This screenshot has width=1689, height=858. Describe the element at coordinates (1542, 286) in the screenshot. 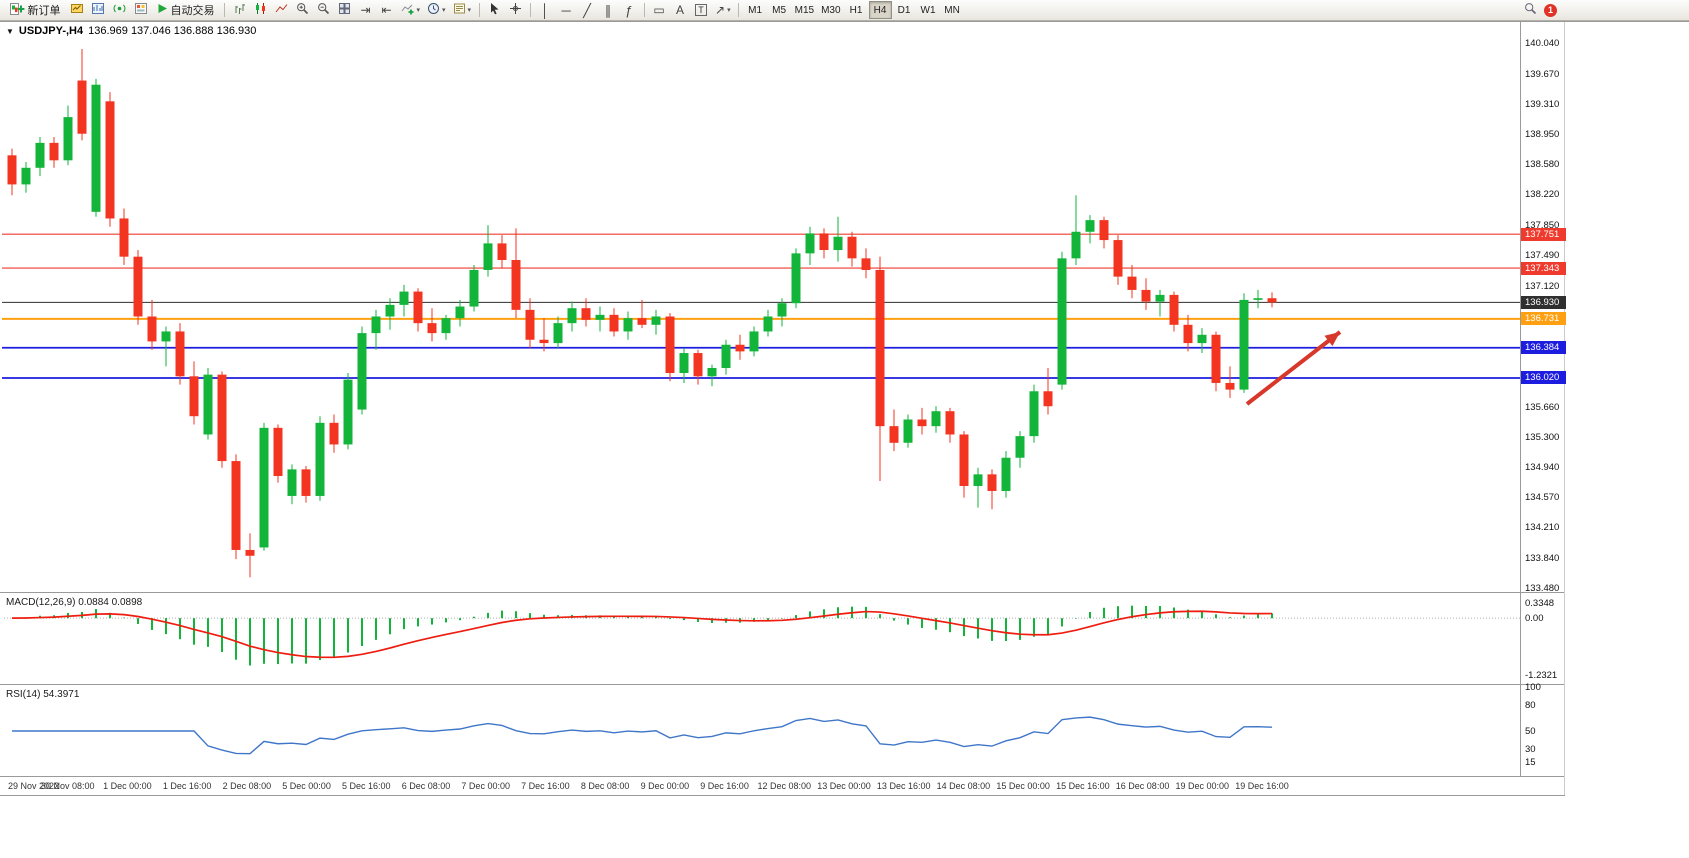

I see `price-axis-label: 137.120` at that location.